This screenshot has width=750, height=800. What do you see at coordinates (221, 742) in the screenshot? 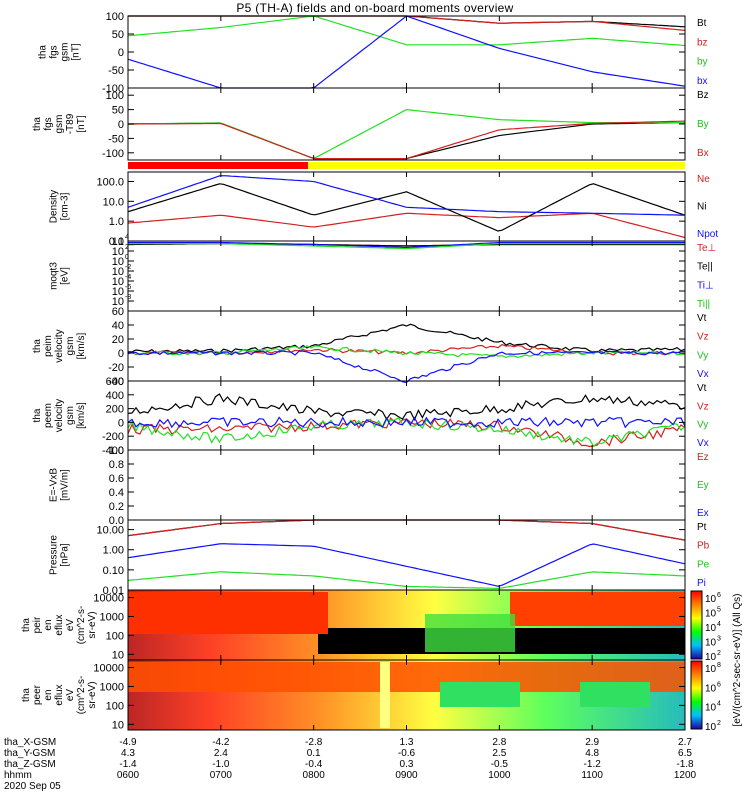
I see `footer-value: -4.2` at bounding box center [221, 742].